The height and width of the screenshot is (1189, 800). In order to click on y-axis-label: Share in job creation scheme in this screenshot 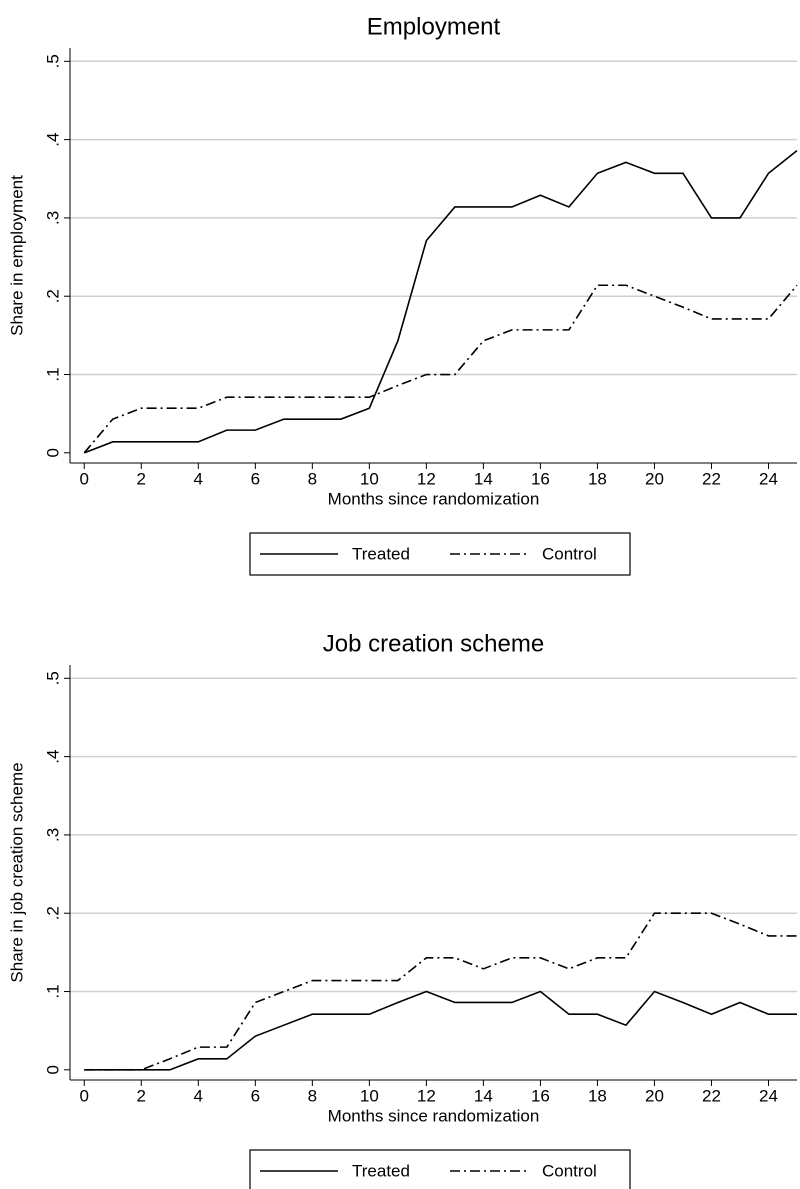, I will do `click(16, 872)`.